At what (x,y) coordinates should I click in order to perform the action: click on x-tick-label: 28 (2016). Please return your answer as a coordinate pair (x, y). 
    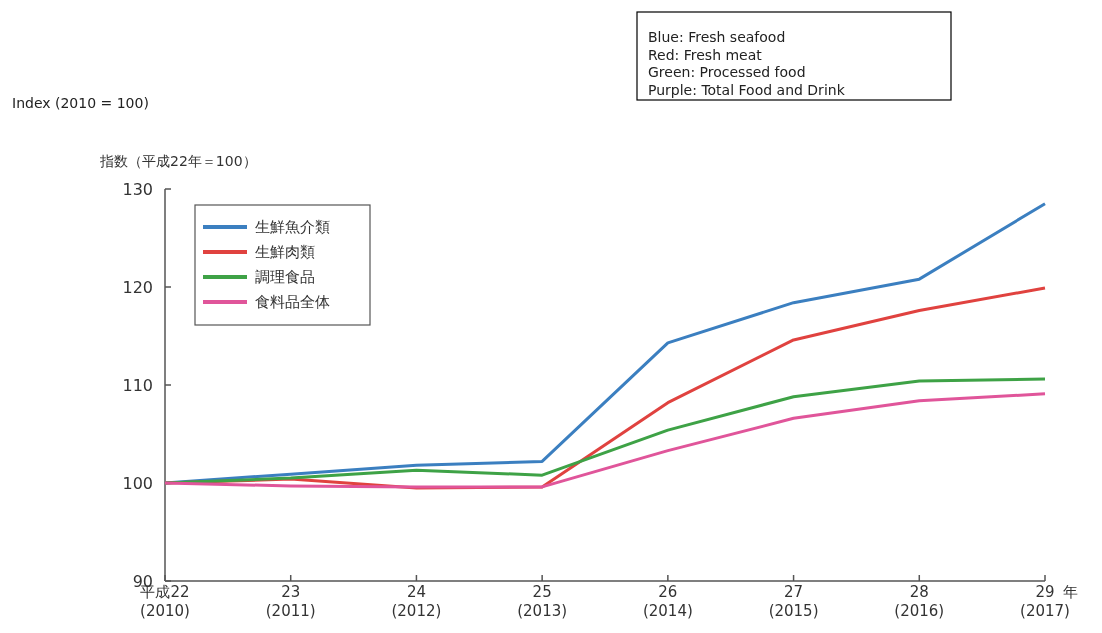
    Looking at the image, I should click on (919, 601).